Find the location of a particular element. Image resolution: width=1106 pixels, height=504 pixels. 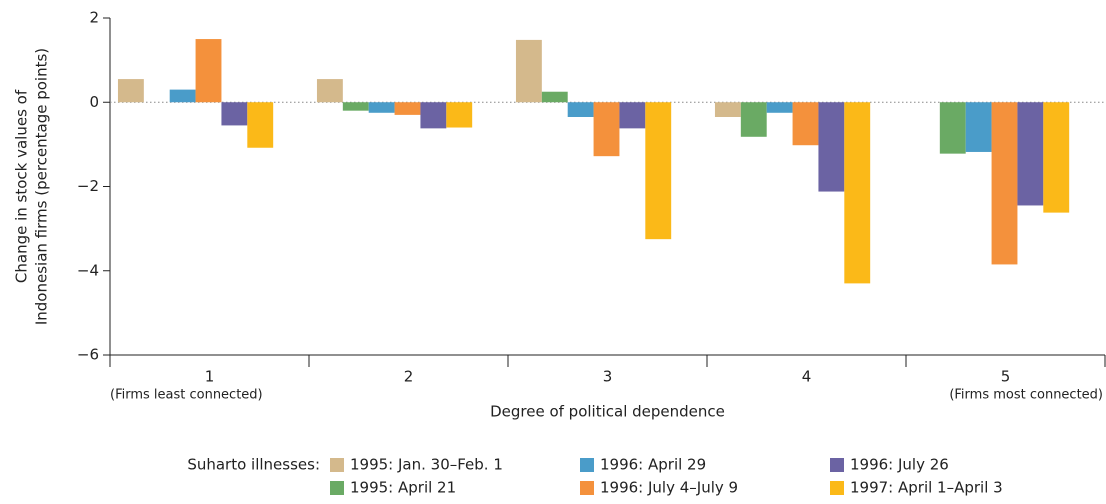

x-axis-label: Degree of political dependence is located at coordinates (607, 412).